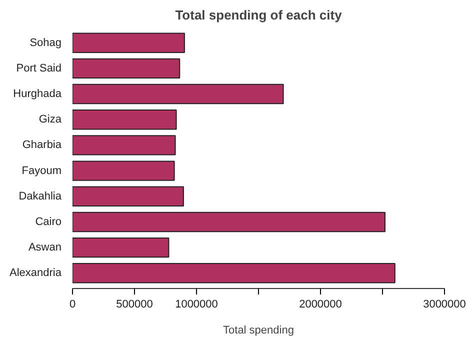 The height and width of the screenshot is (339, 474). Describe the element at coordinates (50, 120) in the screenshot. I see `y-tick-label: Giza` at that location.